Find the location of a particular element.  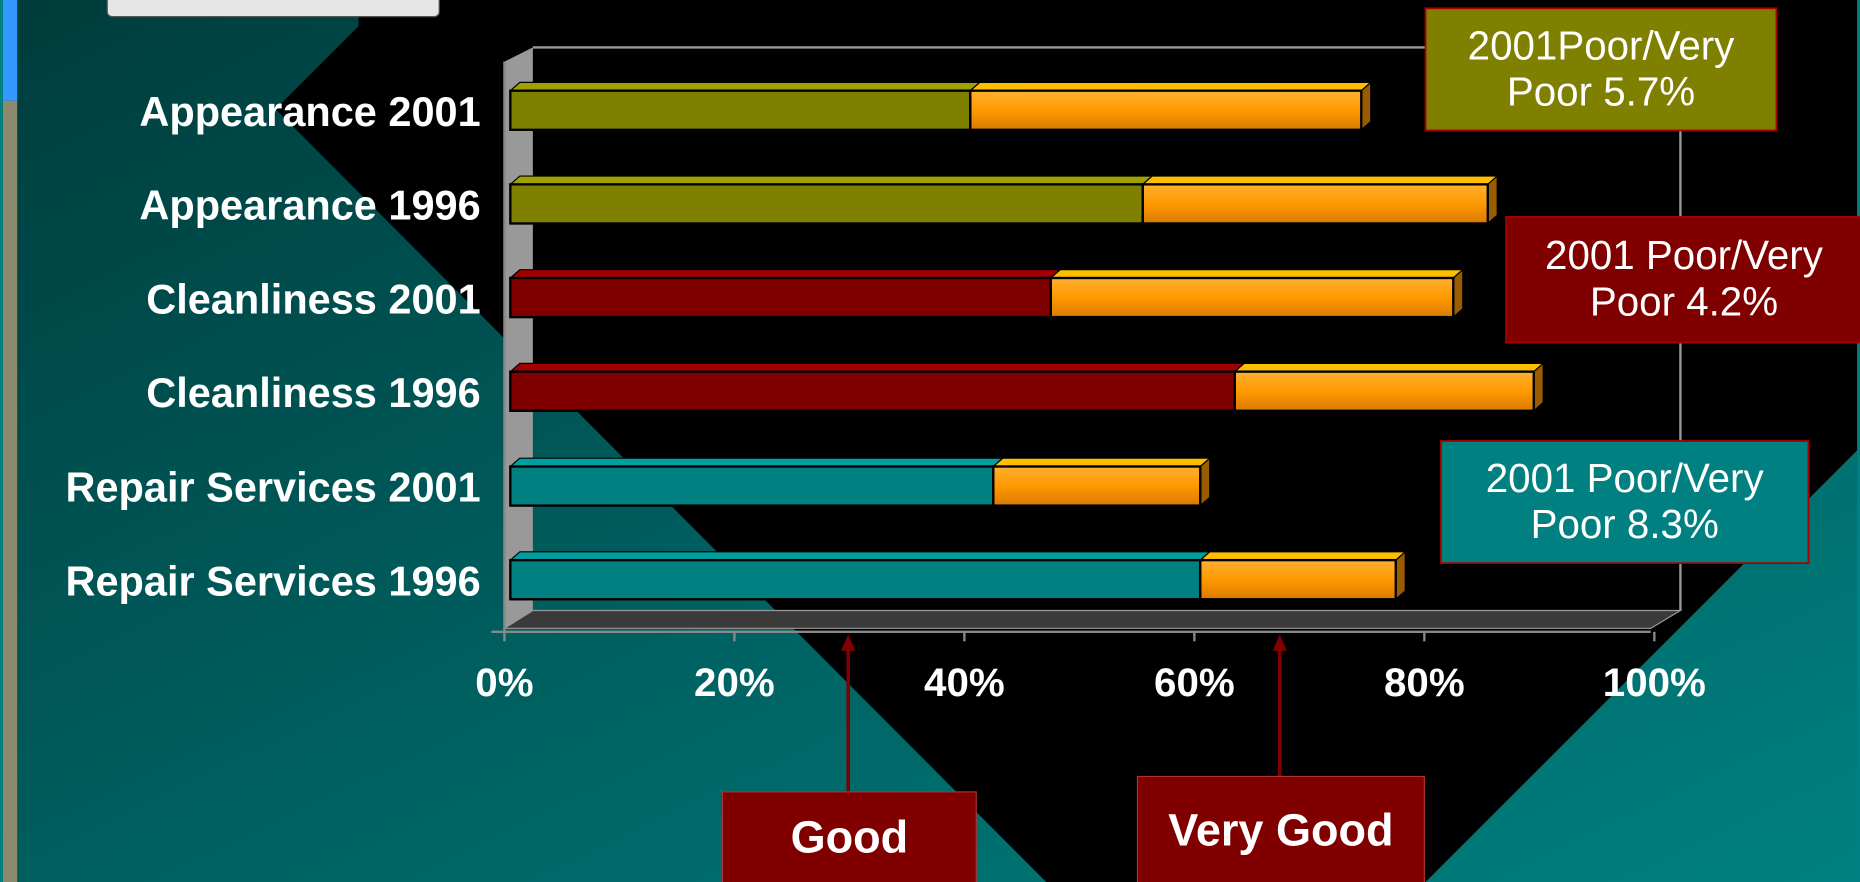

y-tick-label: Appearance 1996 is located at coordinates (309, 205).